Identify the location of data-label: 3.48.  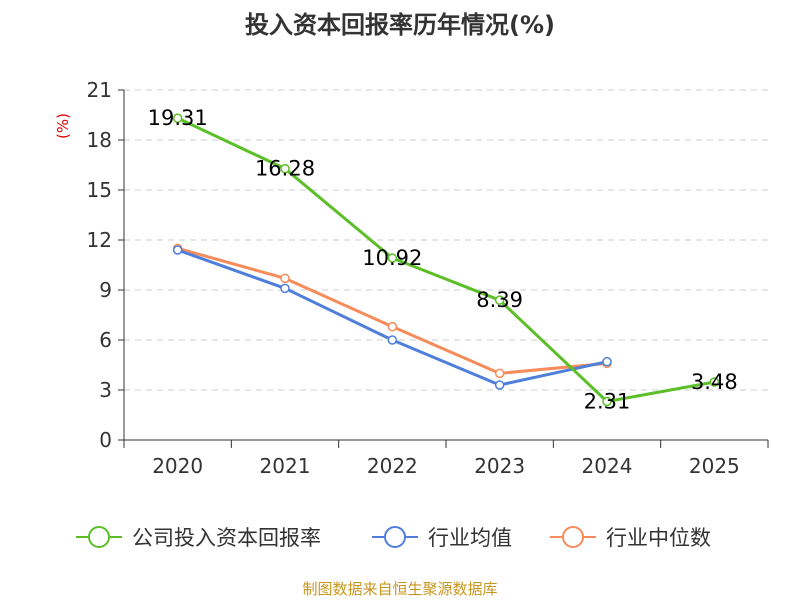
(714, 382).